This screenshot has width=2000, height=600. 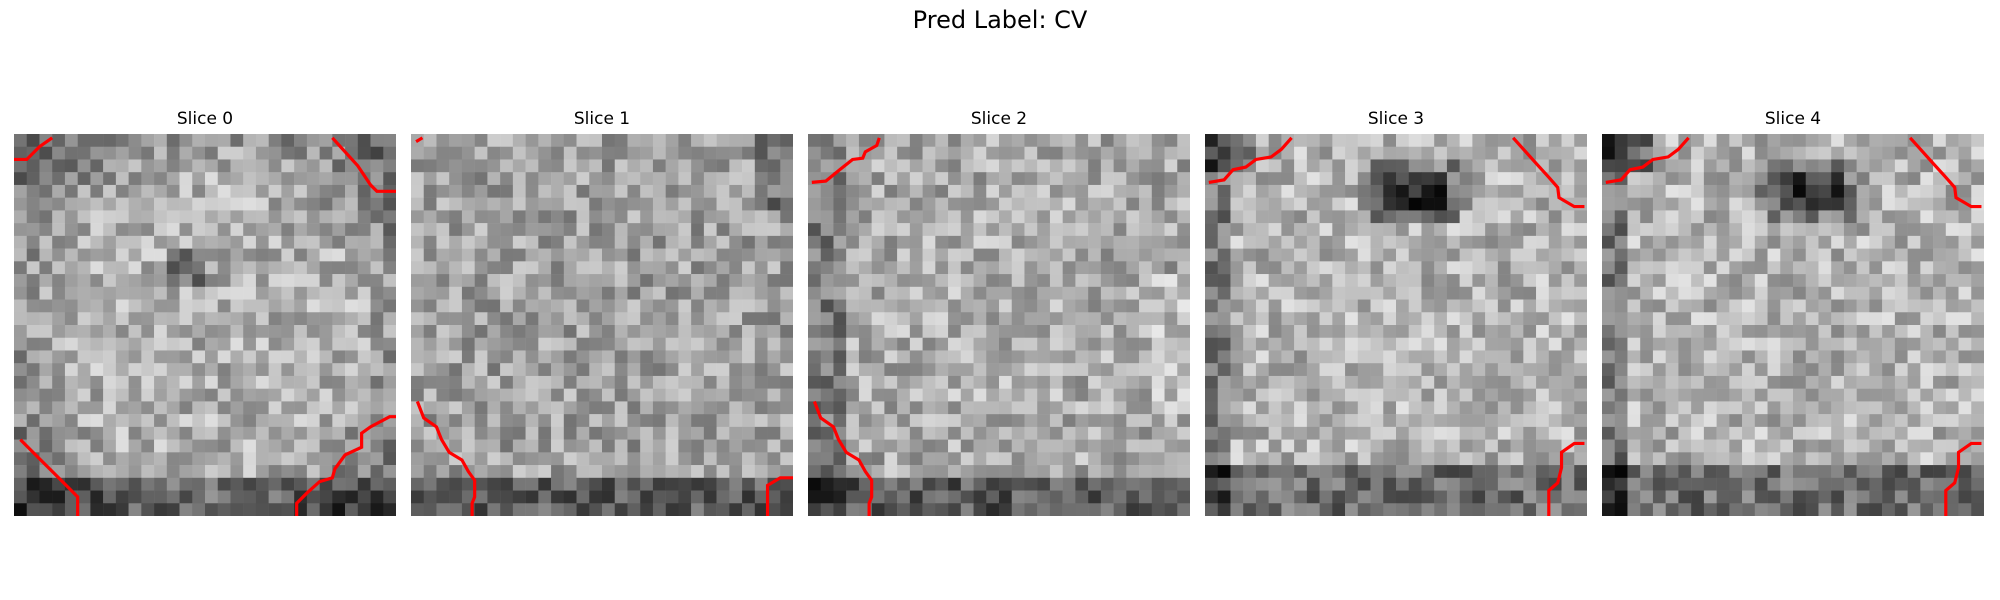 I want to click on slice-panel-0: Slice 0, so click(x=205, y=314).